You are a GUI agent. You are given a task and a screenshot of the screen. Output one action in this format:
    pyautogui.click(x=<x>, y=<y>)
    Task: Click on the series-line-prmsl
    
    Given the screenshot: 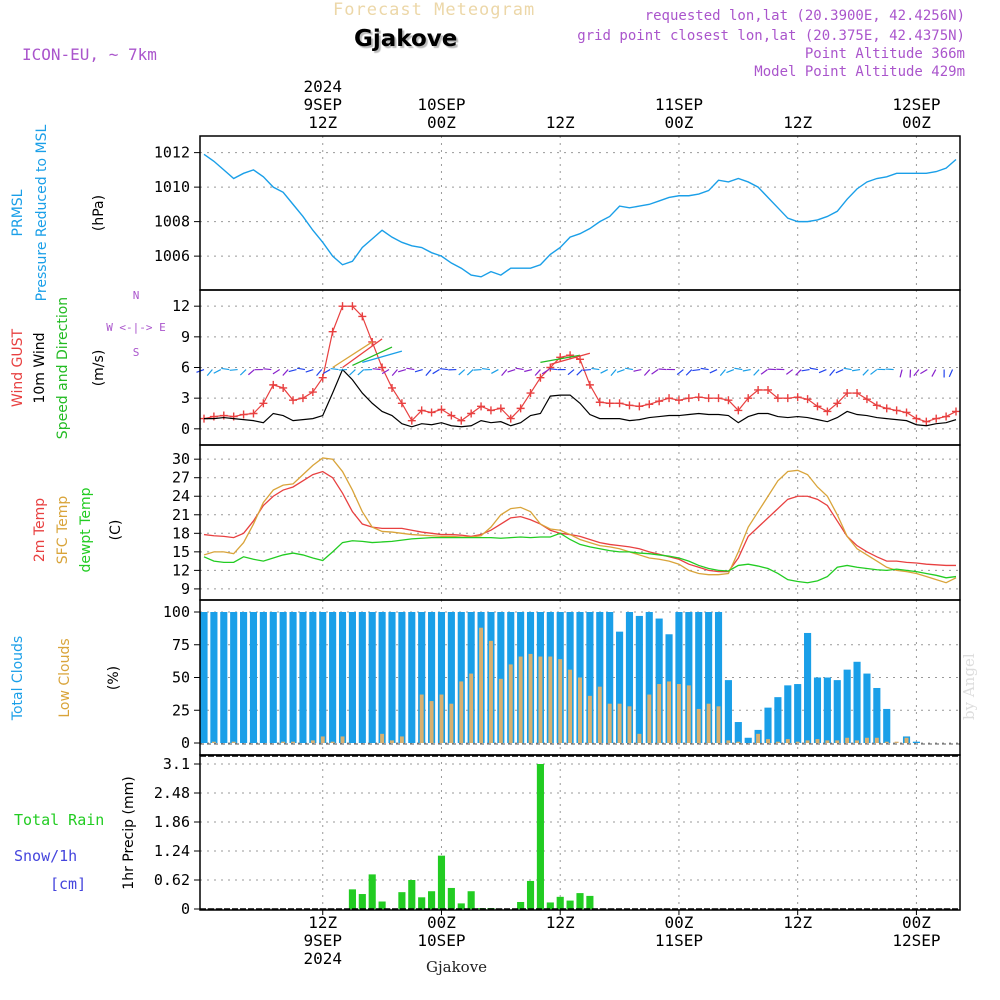 What is the action you would take?
    pyautogui.click(x=580, y=215)
    